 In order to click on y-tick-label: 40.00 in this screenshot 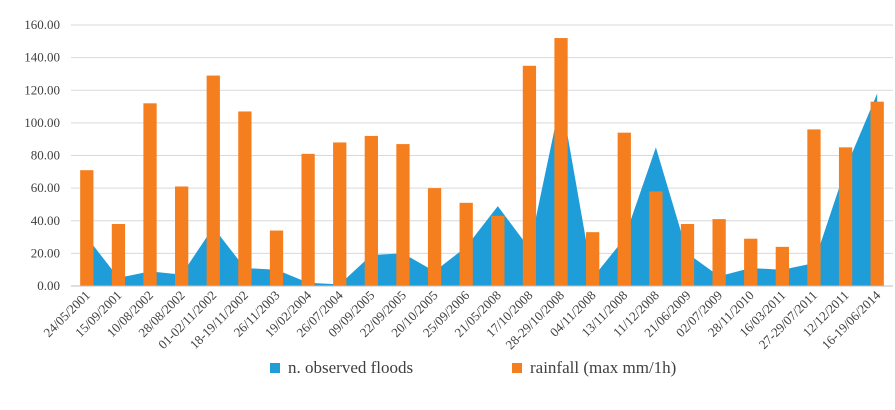, I will do `click(45, 220)`.